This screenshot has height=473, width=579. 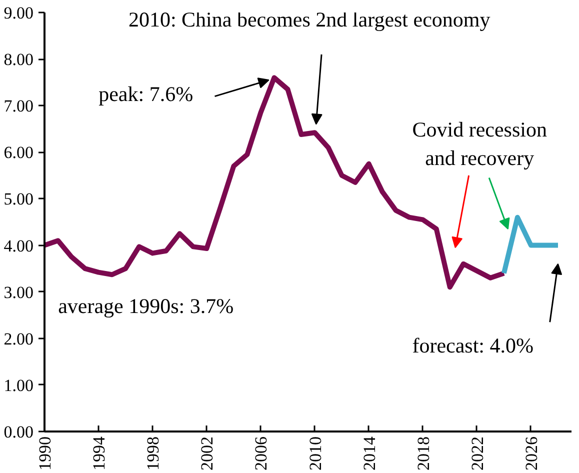 I want to click on y-tick-label: 5.00, so click(x=19, y=199).